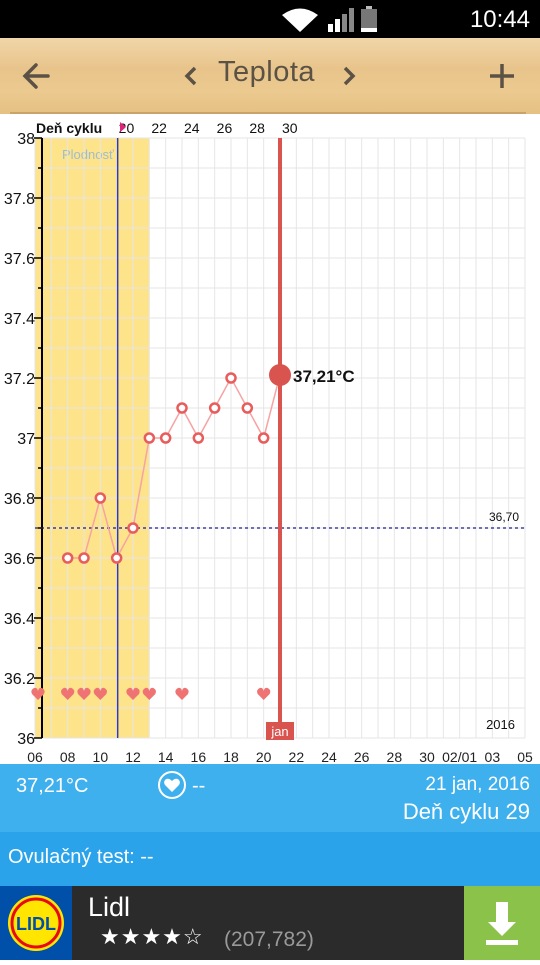 The width and height of the screenshot is (540, 965). What do you see at coordinates (133, 756) in the screenshot?
I see `x-tick-label: 12` at bounding box center [133, 756].